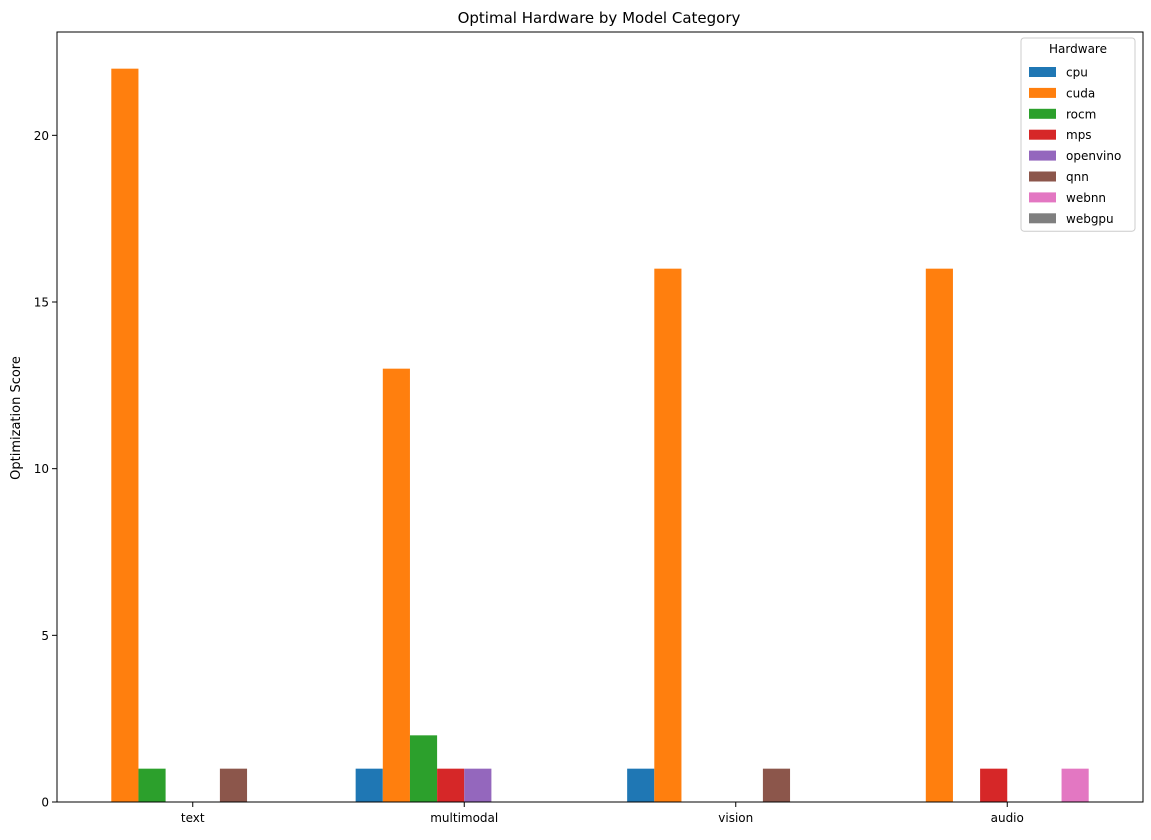  What do you see at coordinates (193, 818) in the screenshot?
I see `x-tick-label: text` at bounding box center [193, 818].